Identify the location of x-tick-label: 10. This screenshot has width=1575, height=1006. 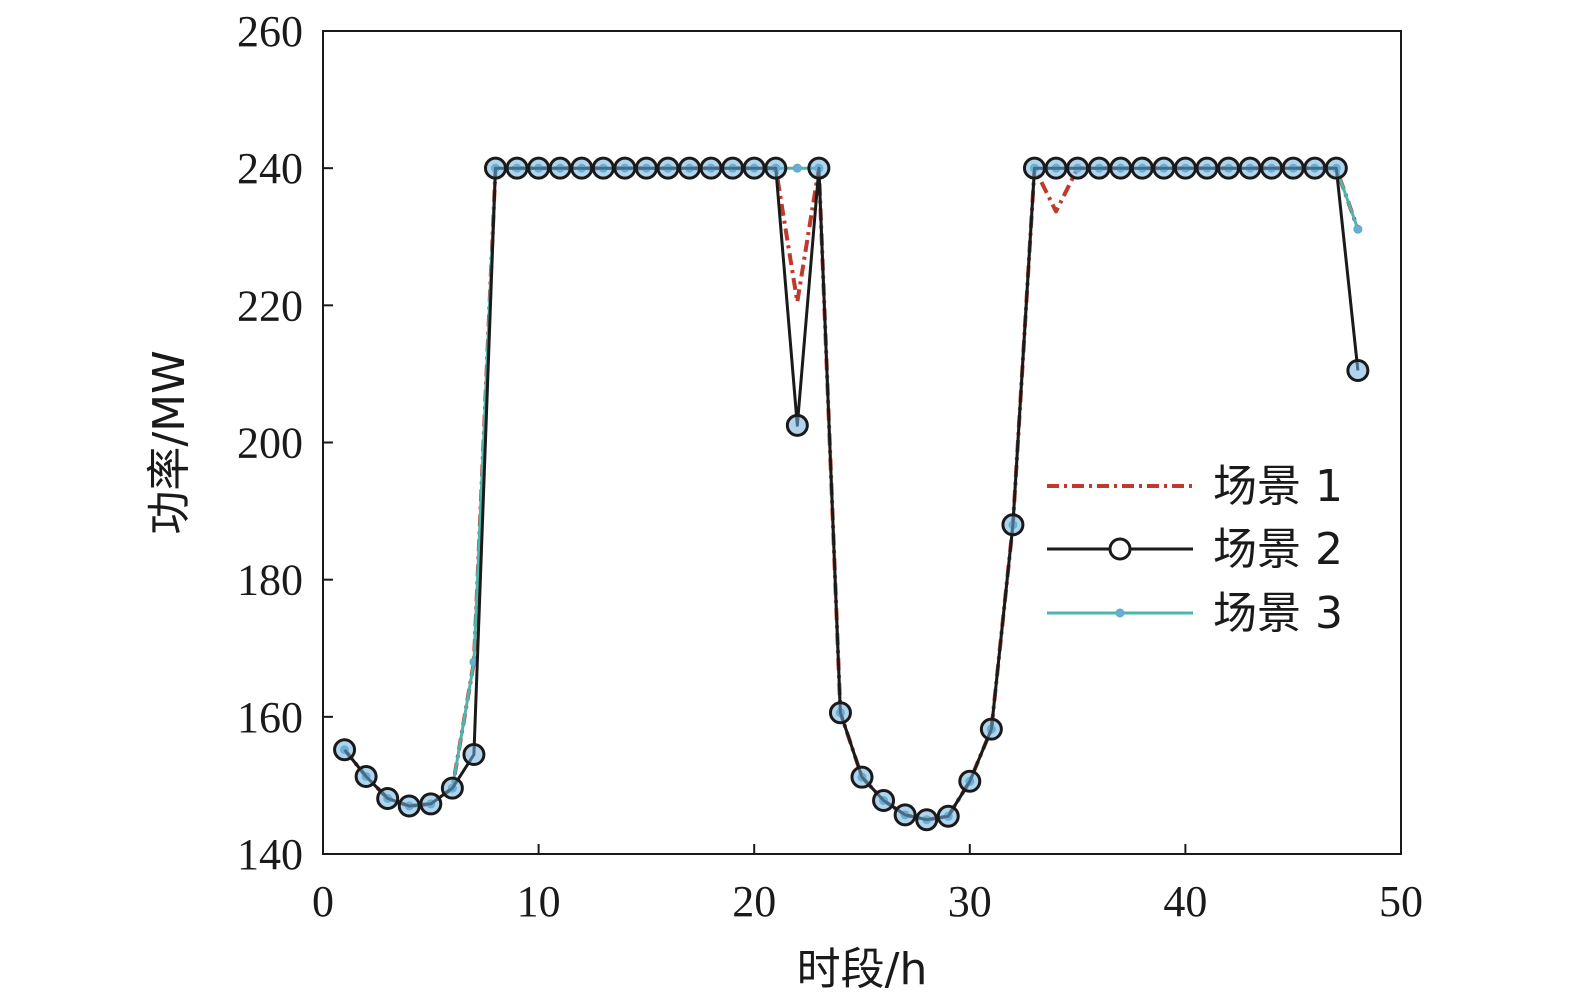
(539, 901).